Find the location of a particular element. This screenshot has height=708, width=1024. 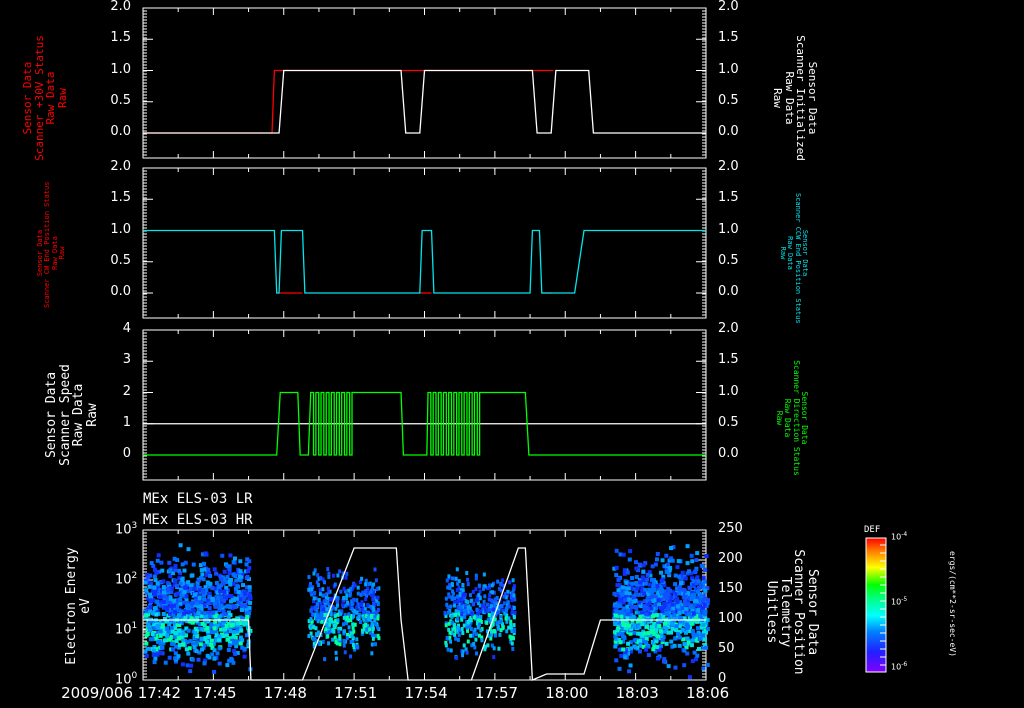

time-tick-label: 17:48 is located at coordinates (285, 693).